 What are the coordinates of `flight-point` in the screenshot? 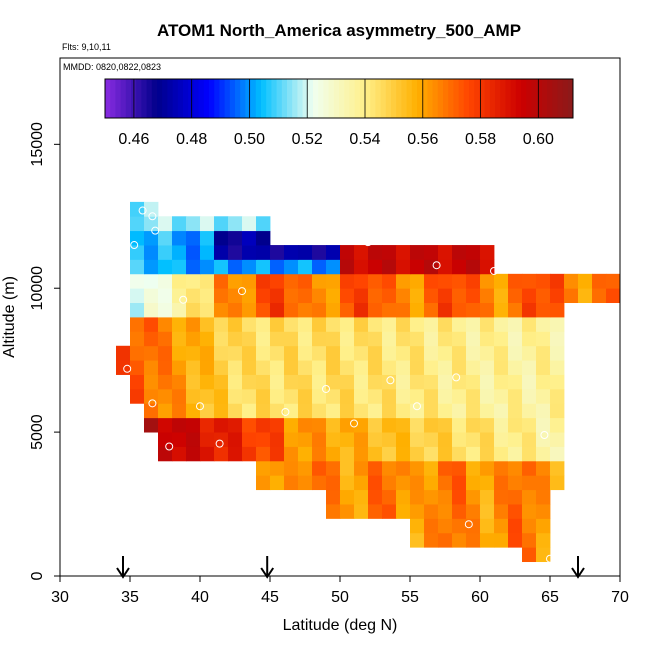 It's located at (285, 411).